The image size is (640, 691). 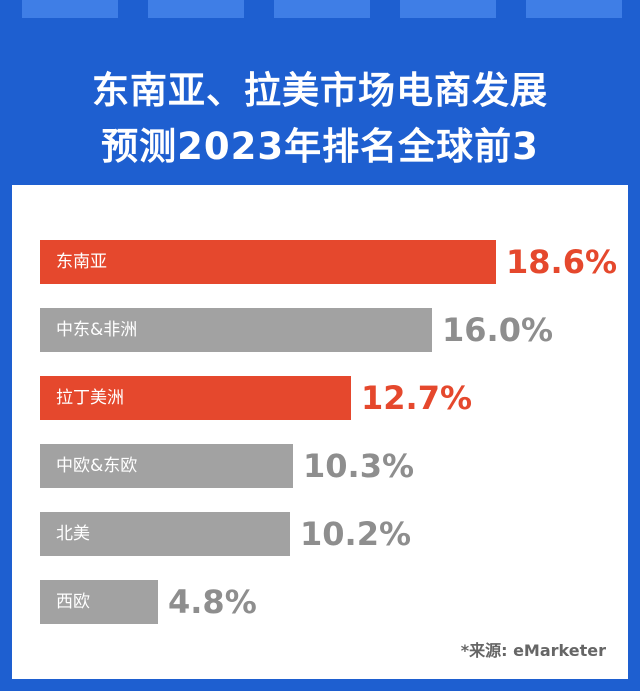 I want to click on bottom-border, so click(x=320, y=685).